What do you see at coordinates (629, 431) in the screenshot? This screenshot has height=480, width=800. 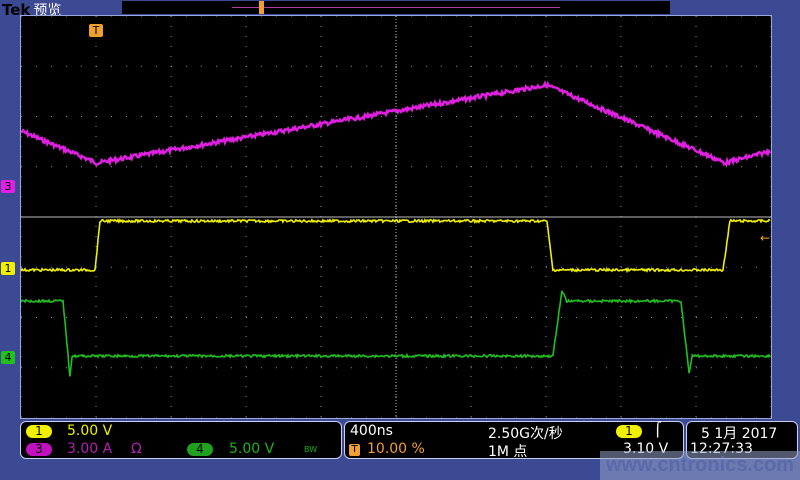 I see `trigger-source-badge: 1` at bounding box center [629, 431].